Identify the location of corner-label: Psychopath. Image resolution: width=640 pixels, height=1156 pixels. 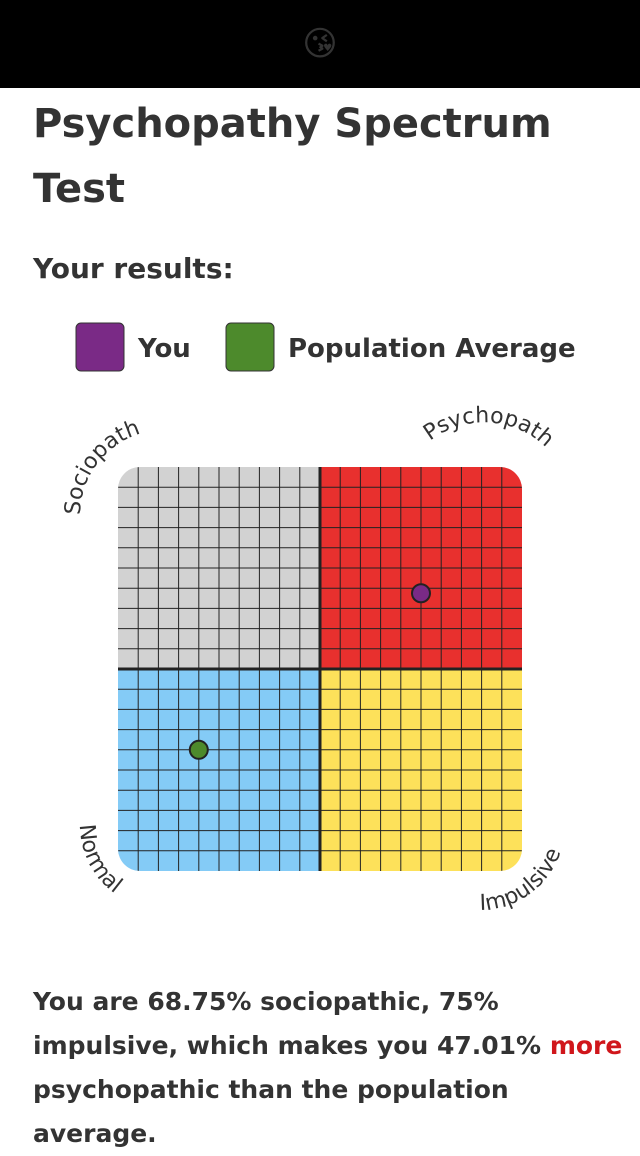
(488, 427).